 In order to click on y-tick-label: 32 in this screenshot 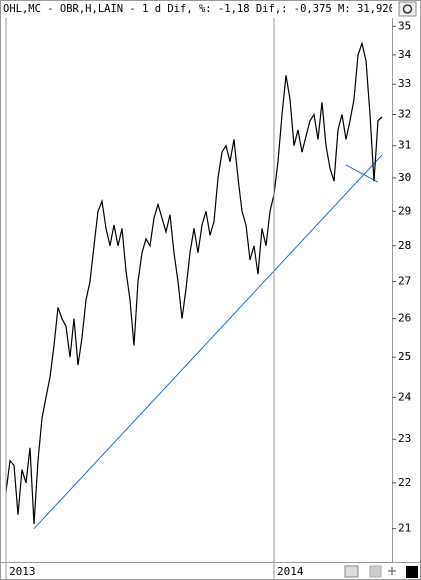, I will do `click(404, 114)`.